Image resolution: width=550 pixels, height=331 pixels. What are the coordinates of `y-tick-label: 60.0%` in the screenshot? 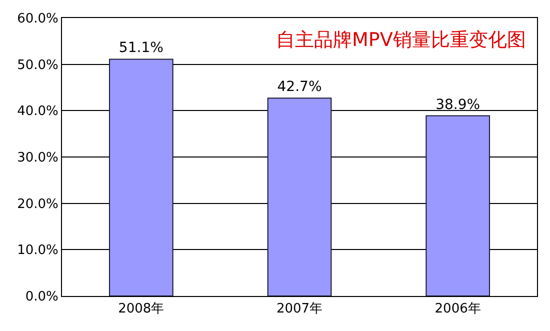 It's located at (37, 19).